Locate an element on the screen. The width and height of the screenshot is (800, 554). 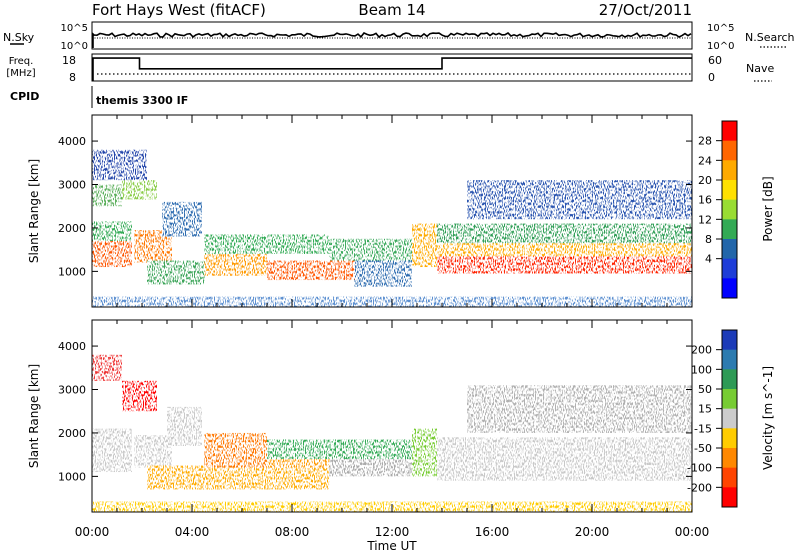
velocity-ytick-2: 3000 is located at coordinates (72, 390).